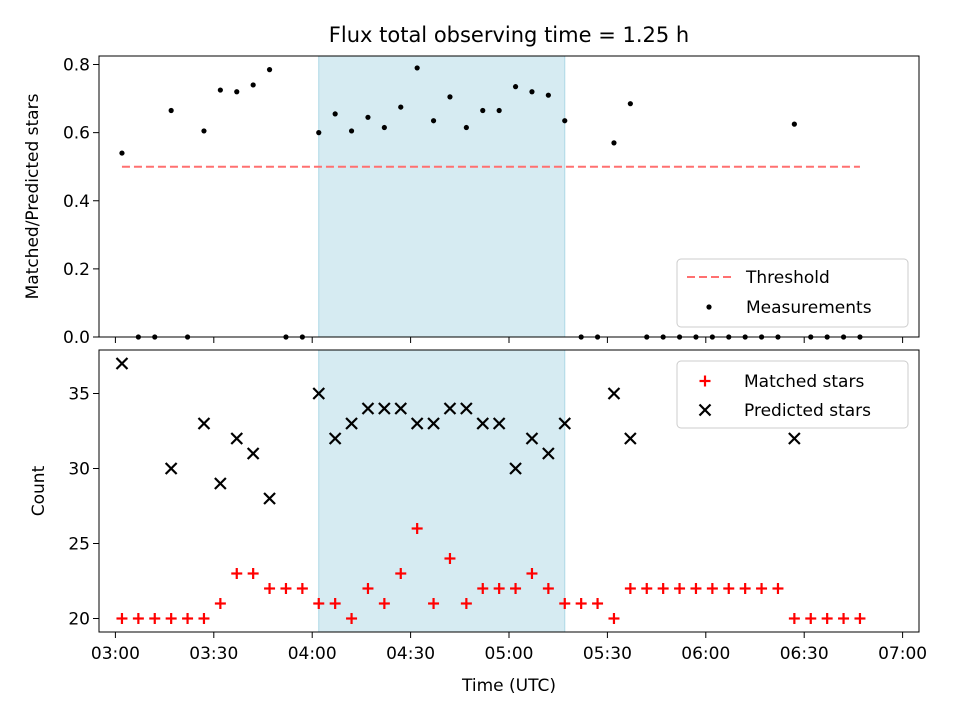 The width and height of the screenshot is (960, 720). I want to click on bottom-x-tick: 04:30, so click(410, 648).